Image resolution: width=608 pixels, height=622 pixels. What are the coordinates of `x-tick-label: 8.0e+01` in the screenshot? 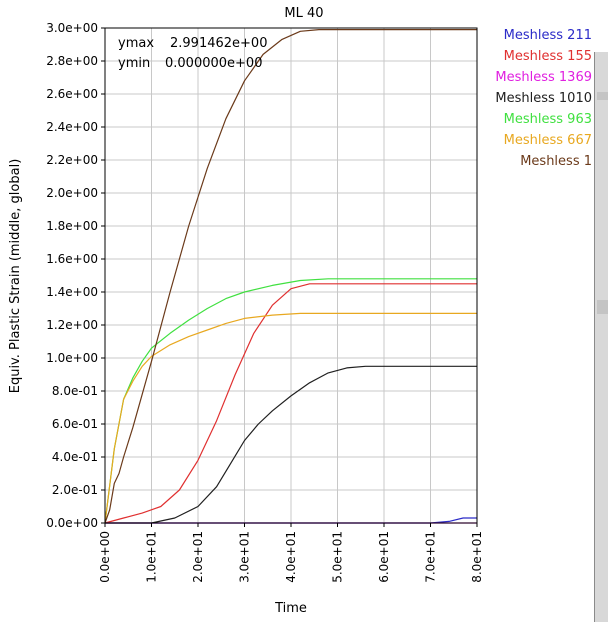 It's located at (477, 557).